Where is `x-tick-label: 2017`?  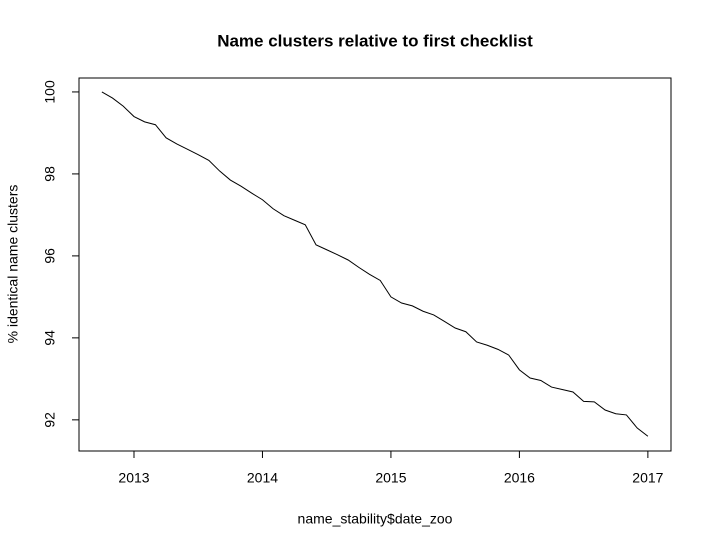
x-tick-label: 2017 is located at coordinates (647, 478).